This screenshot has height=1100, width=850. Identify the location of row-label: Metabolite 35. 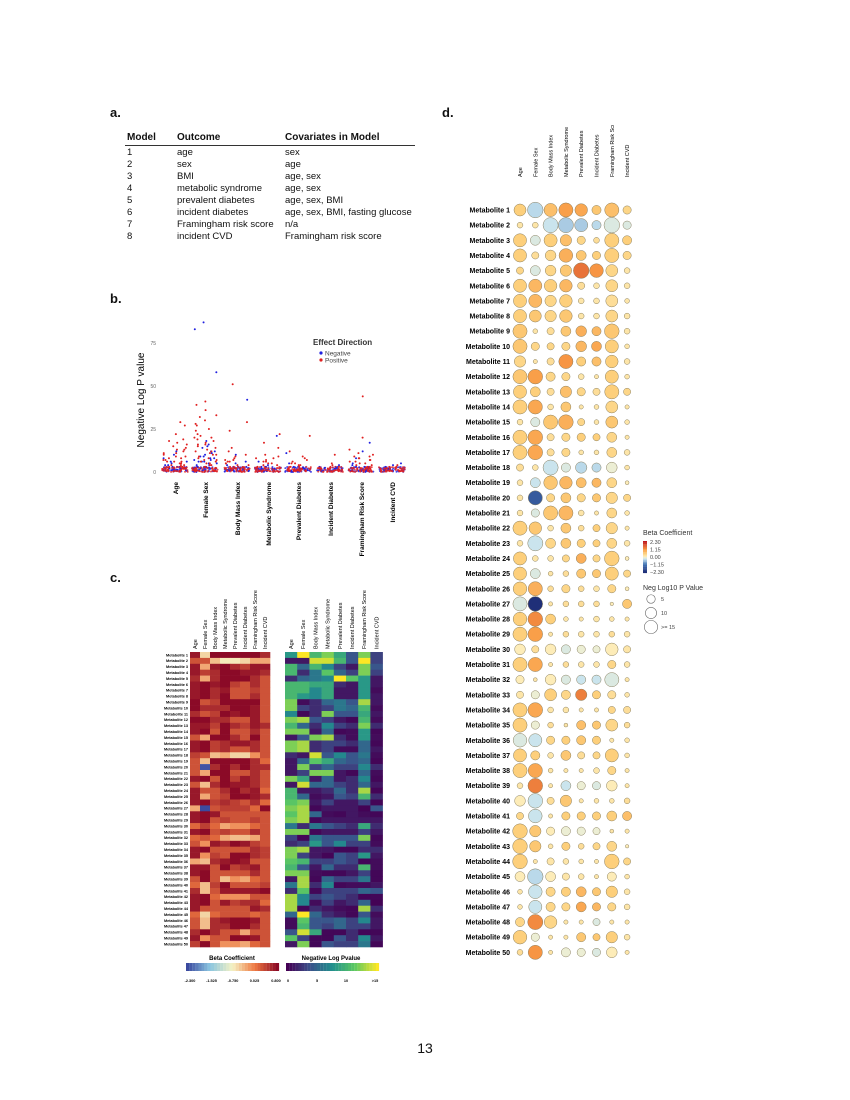
(176, 856).